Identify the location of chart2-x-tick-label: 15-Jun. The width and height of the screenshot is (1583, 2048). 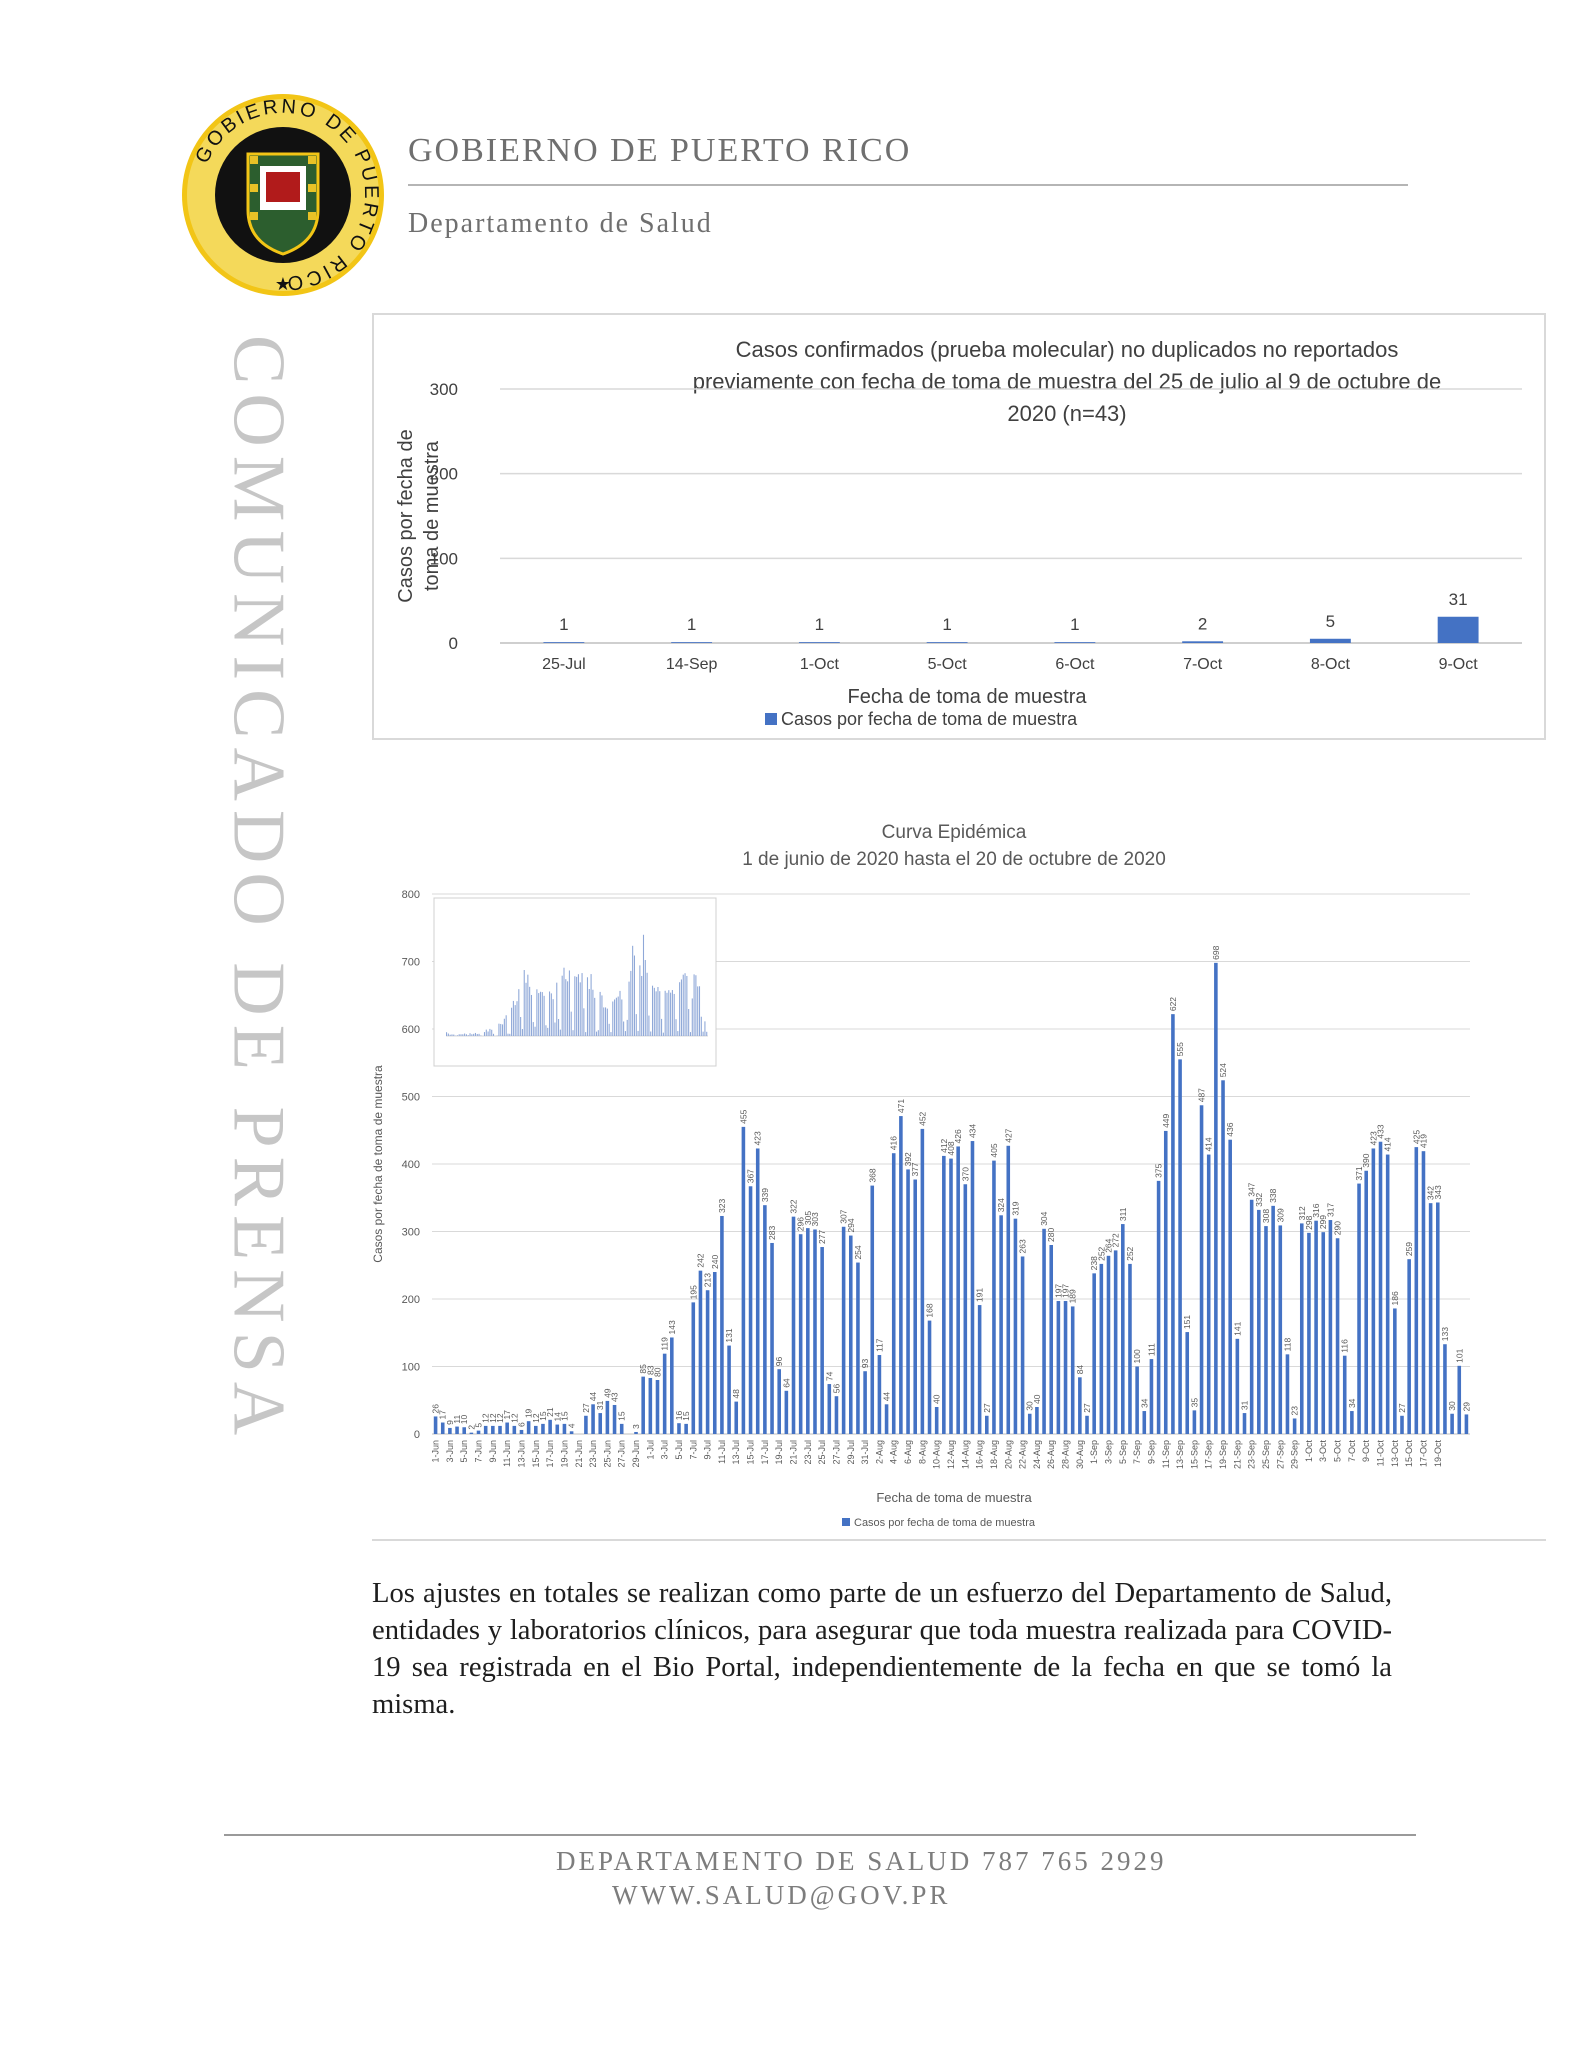
(536, 1454).